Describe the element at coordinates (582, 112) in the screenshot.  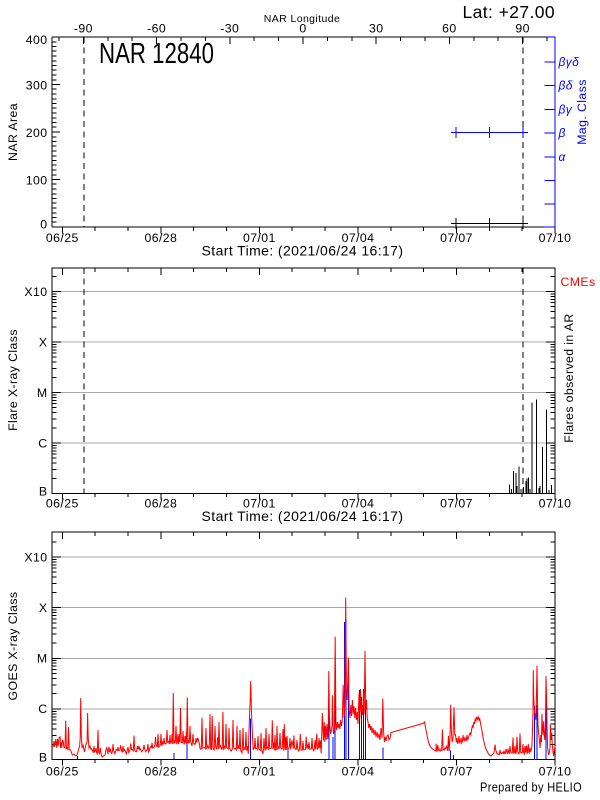
I see `svg-text: Mag. Class` at that location.